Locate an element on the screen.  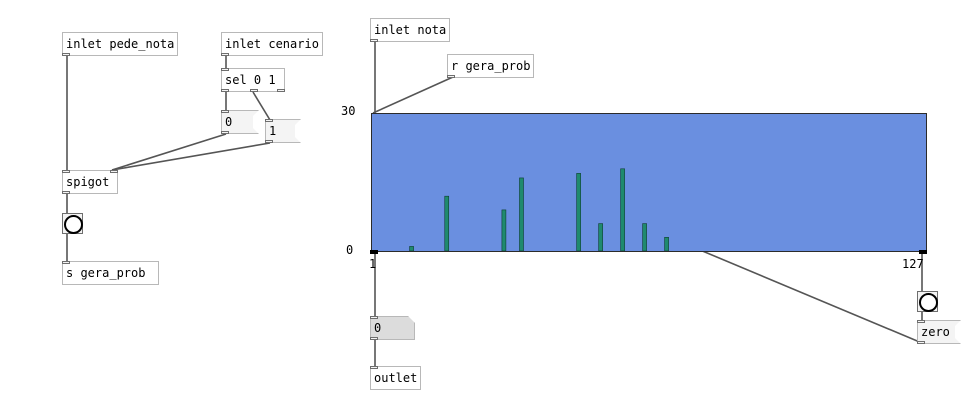
graph-x-min-label: 1 is located at coordinates (373, 264).